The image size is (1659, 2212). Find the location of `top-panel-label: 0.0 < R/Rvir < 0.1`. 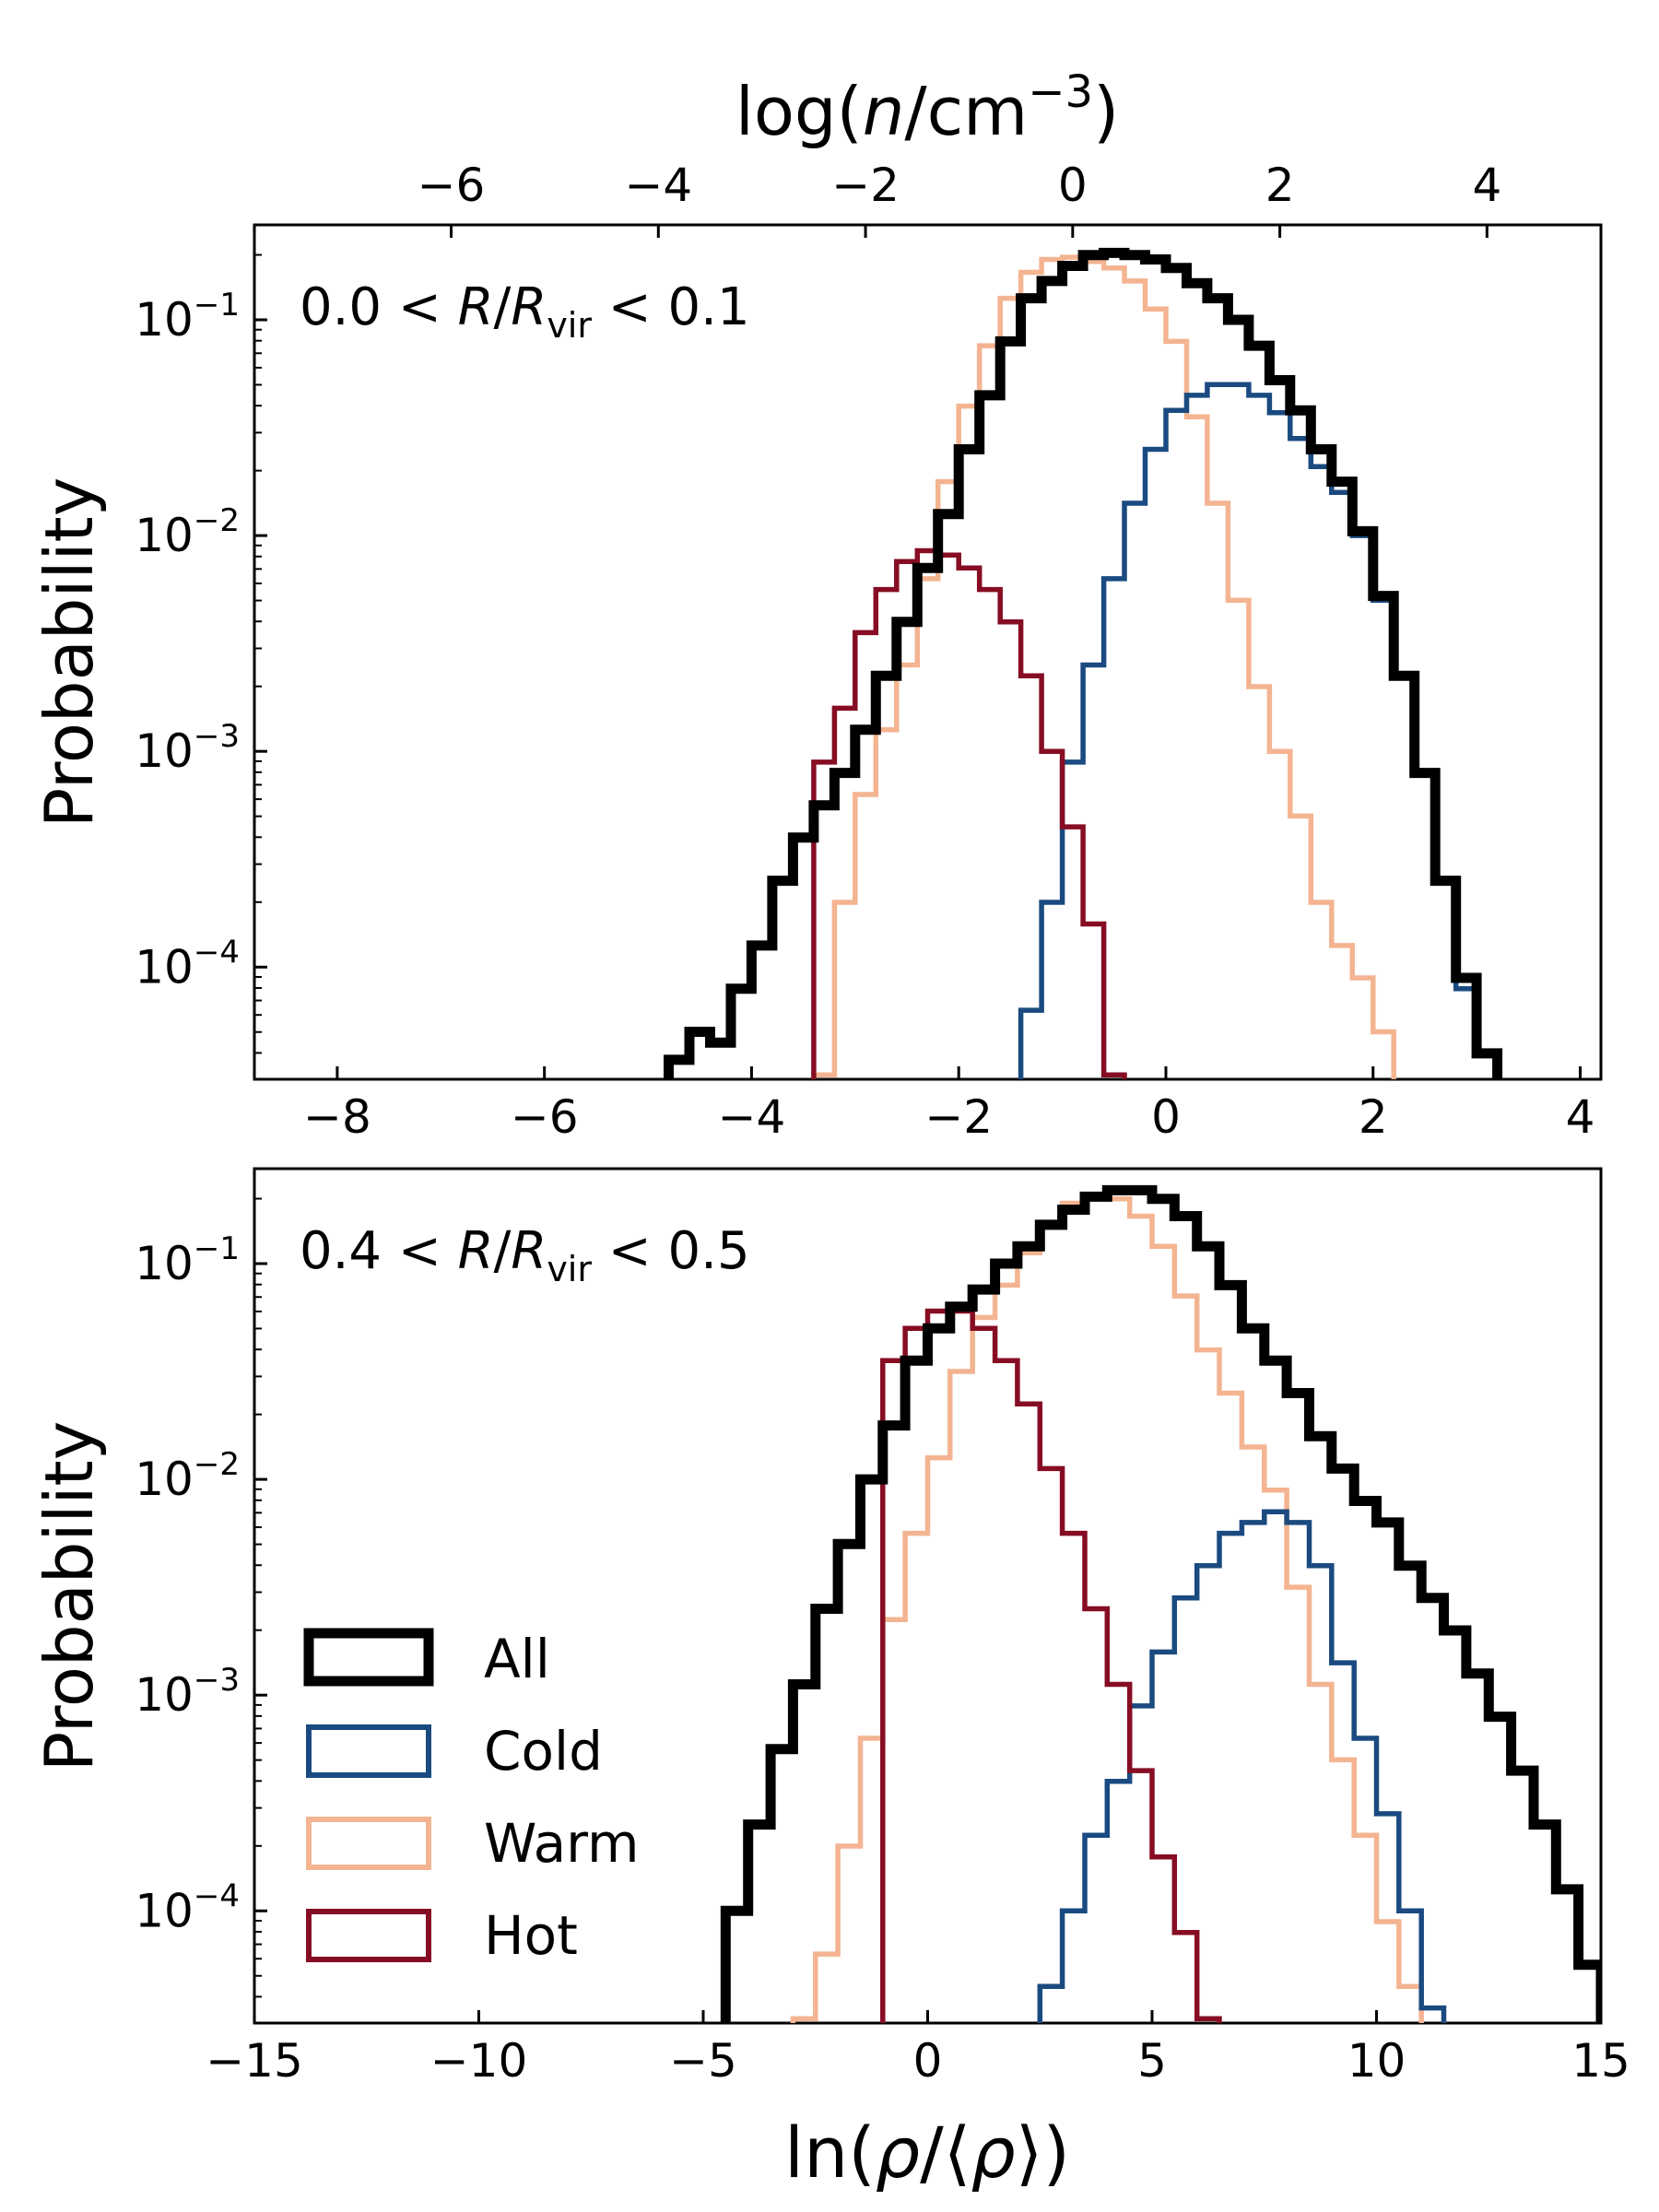

top-panel-label: 0.0 < R/Rvir < 0.1 is located at coordinates (525, 311).